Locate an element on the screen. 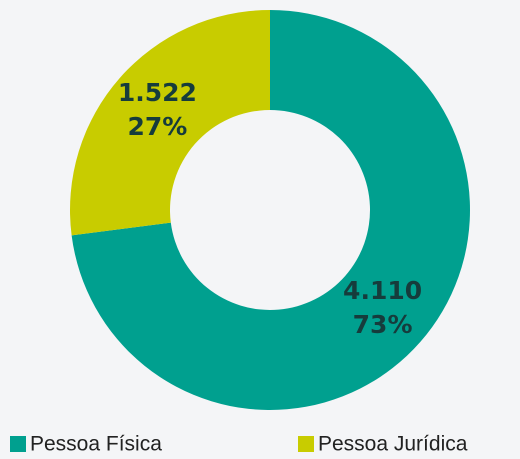  percent-label: 73% is located at coordinates (383, 324).